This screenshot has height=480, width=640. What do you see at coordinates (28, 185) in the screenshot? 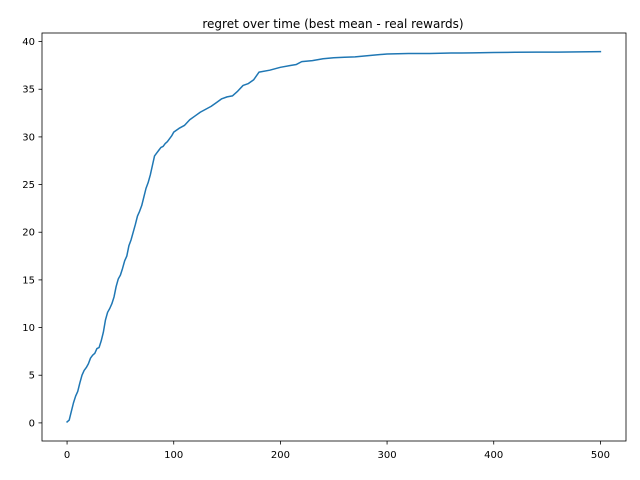
I see `y-tick-label: 25` at bounding box center [28, 185].